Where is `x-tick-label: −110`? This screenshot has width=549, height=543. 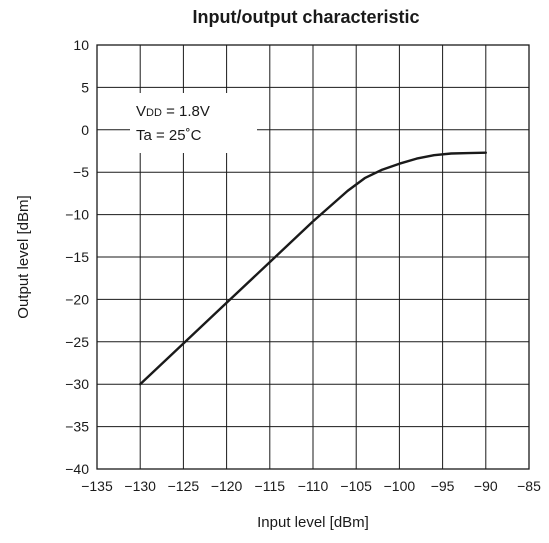 x-tick-label: −110 is located at coordinates (313, 486).